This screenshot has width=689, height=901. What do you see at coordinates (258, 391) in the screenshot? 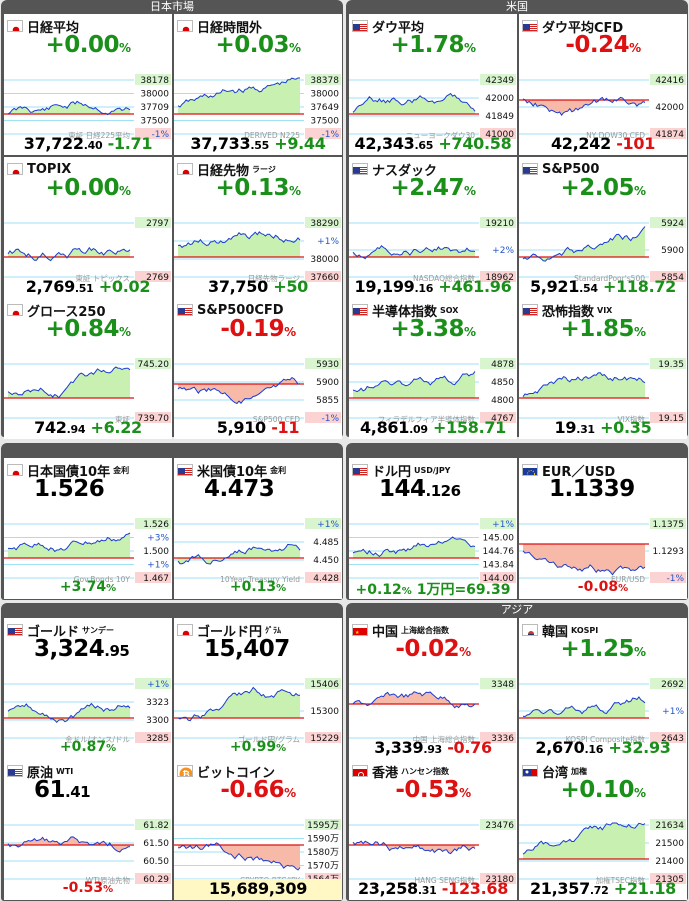
I see `mini-chart: 5930 5900 5855 -1% S&P500 CFD` at bounding box center [258, 391].